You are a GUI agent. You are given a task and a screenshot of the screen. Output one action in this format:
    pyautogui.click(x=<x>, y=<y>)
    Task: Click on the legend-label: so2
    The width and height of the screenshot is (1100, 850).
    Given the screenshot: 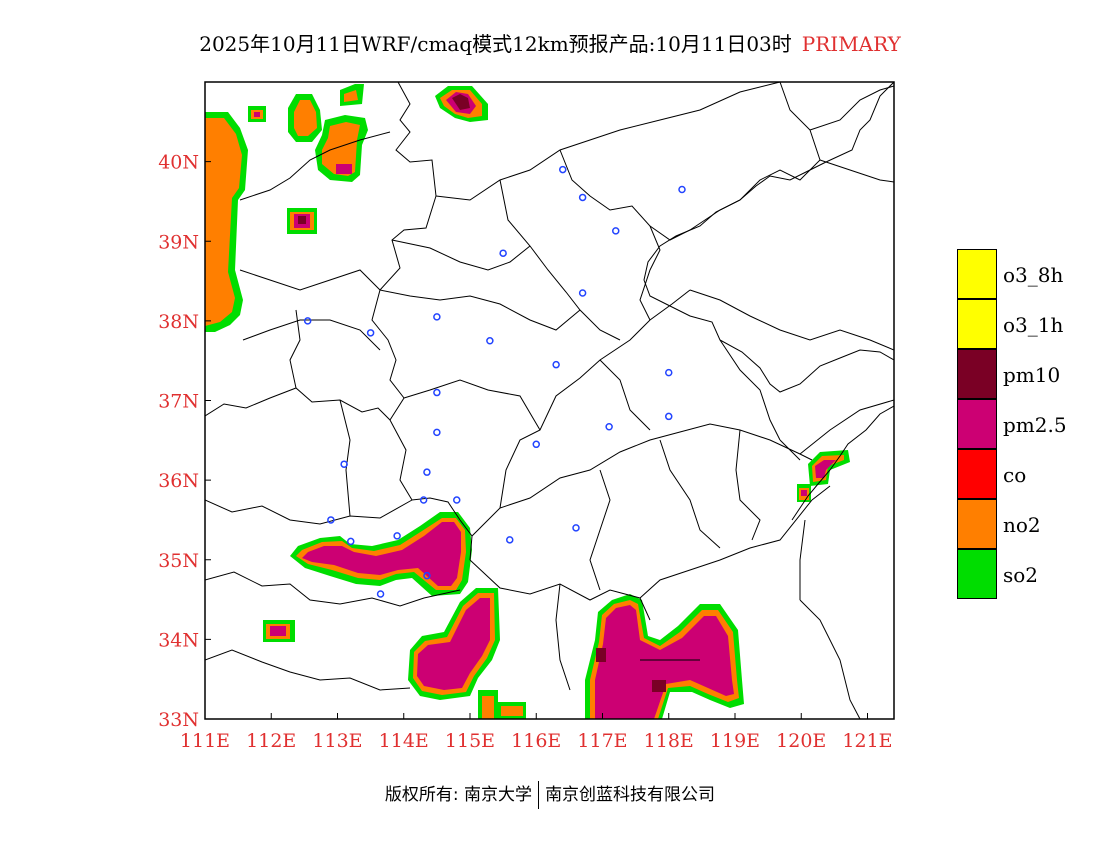 What is the action you would take?
    pyautogui.click(x=1021, y=575)
    